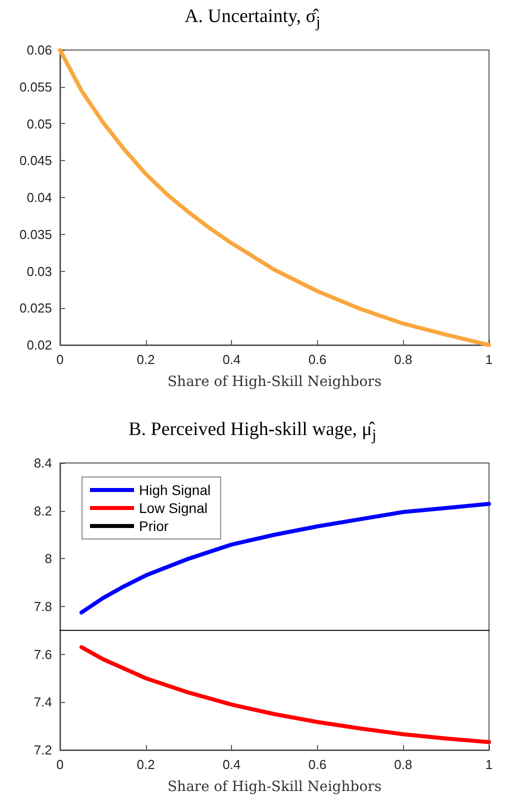  Describe the element at coordinates (35, 86) in the screenshot. I see `y-tick-label: 0.055` at that location.